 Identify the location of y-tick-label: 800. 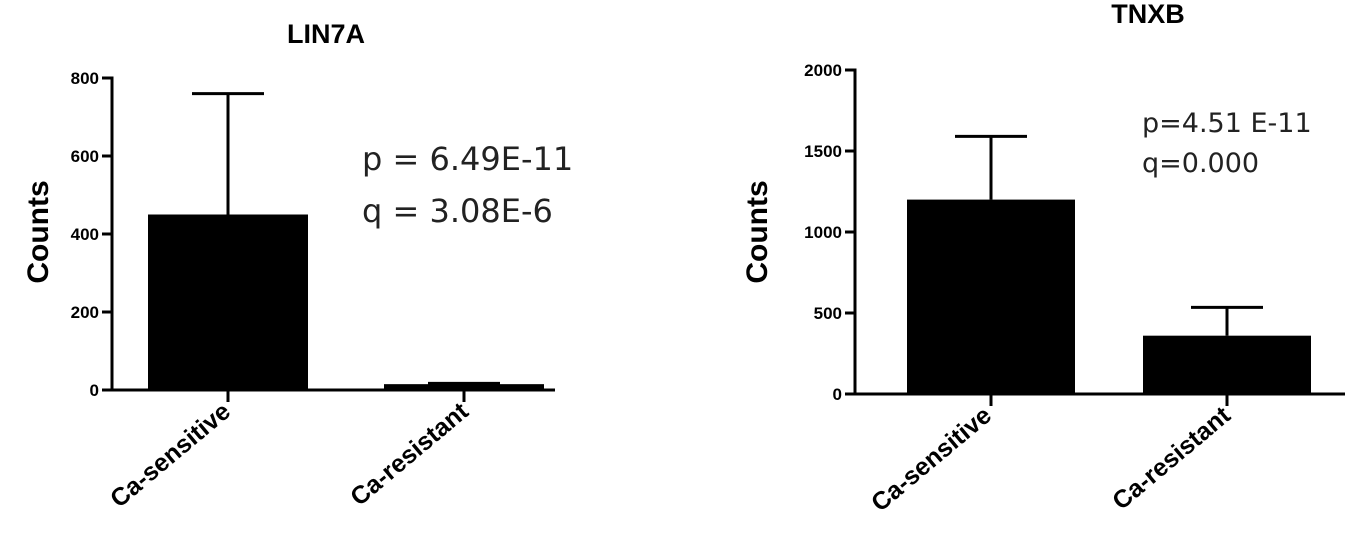
(85, 78).